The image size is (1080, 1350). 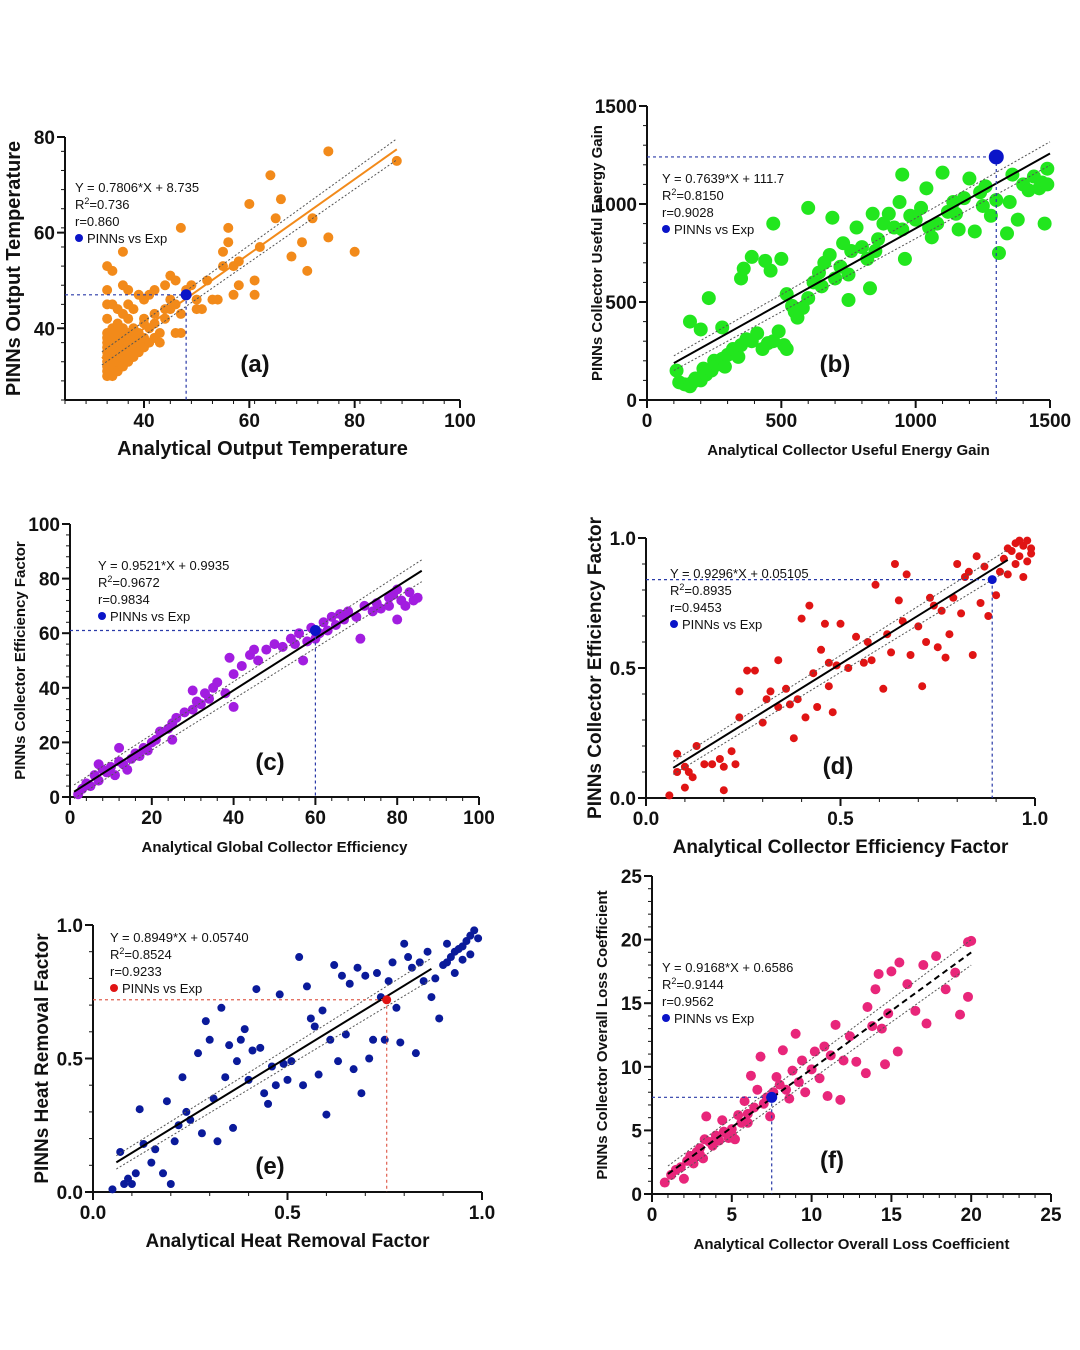 I want to click on y-tick-label: 1000, so click(x=616, y=205).